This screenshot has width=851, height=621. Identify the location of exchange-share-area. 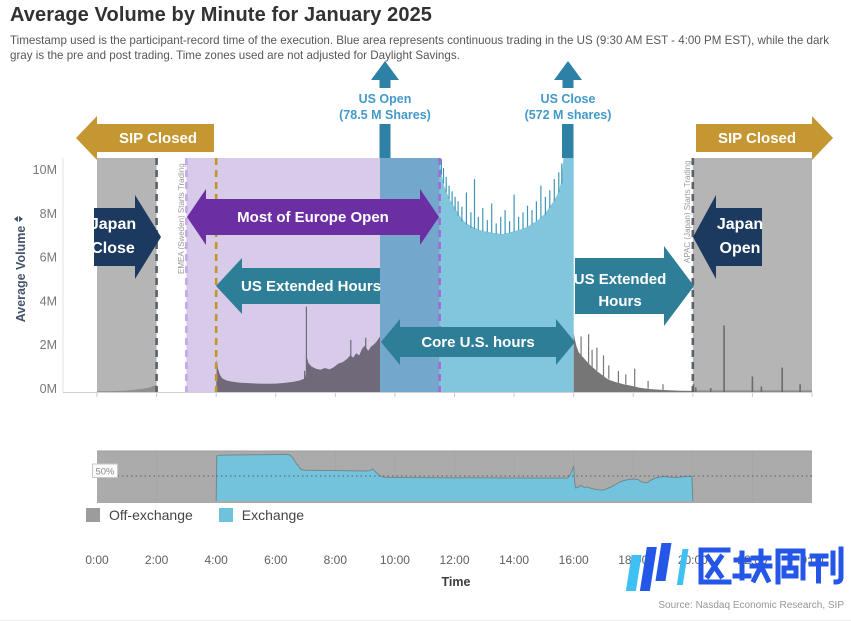
(454, 477).